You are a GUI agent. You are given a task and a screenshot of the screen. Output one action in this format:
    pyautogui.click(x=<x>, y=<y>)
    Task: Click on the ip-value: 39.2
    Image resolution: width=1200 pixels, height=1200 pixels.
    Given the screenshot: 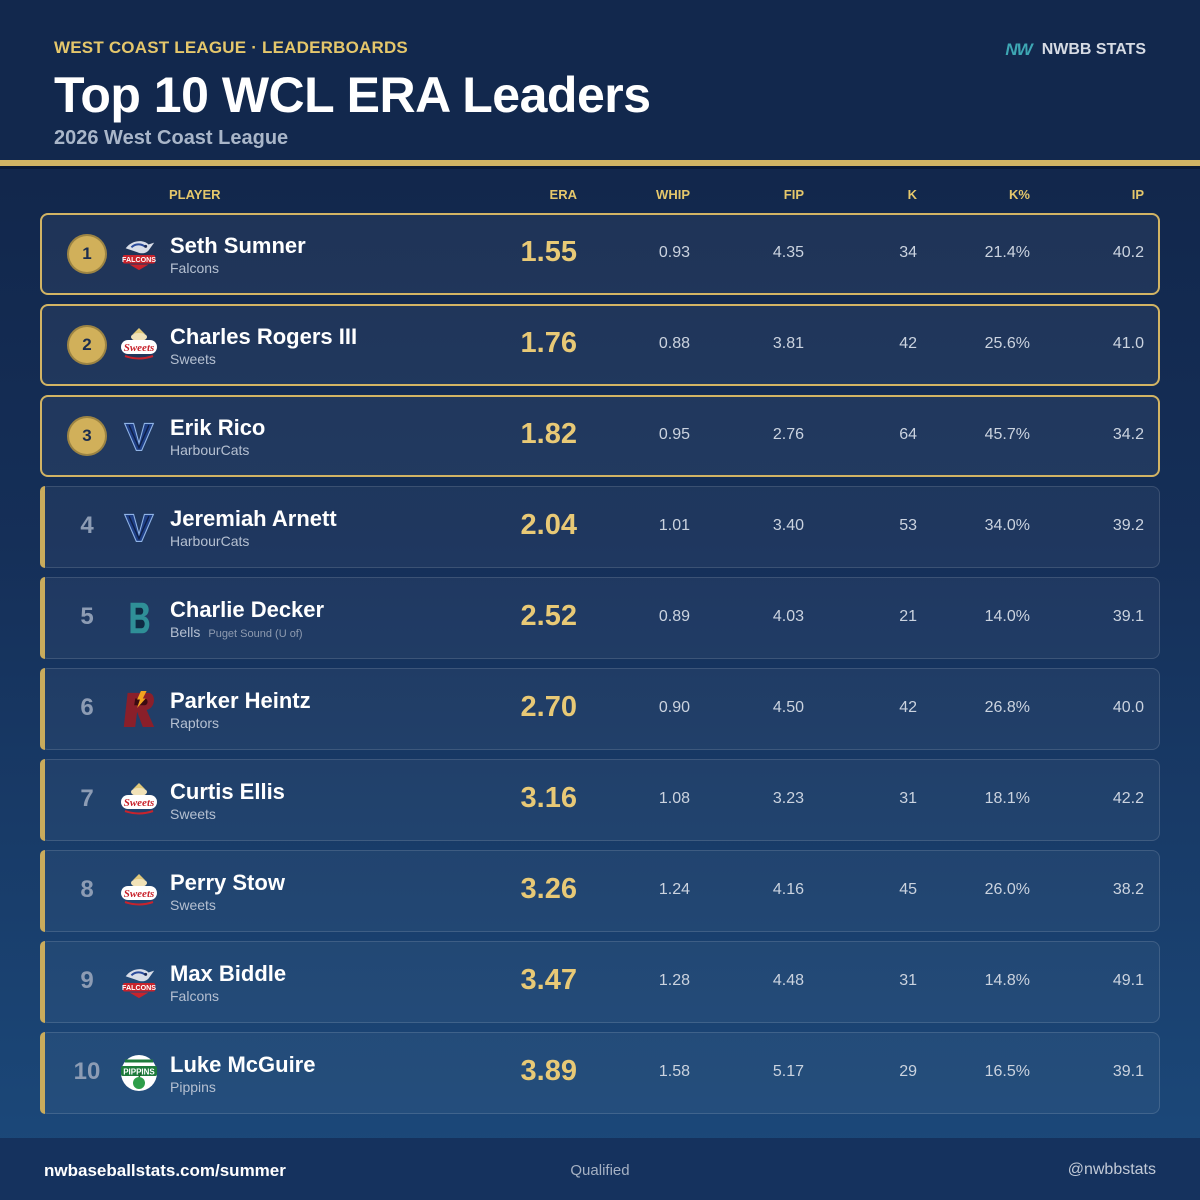 What is the action you would take?
    pyautogui.click(x=1128, y=525)
    